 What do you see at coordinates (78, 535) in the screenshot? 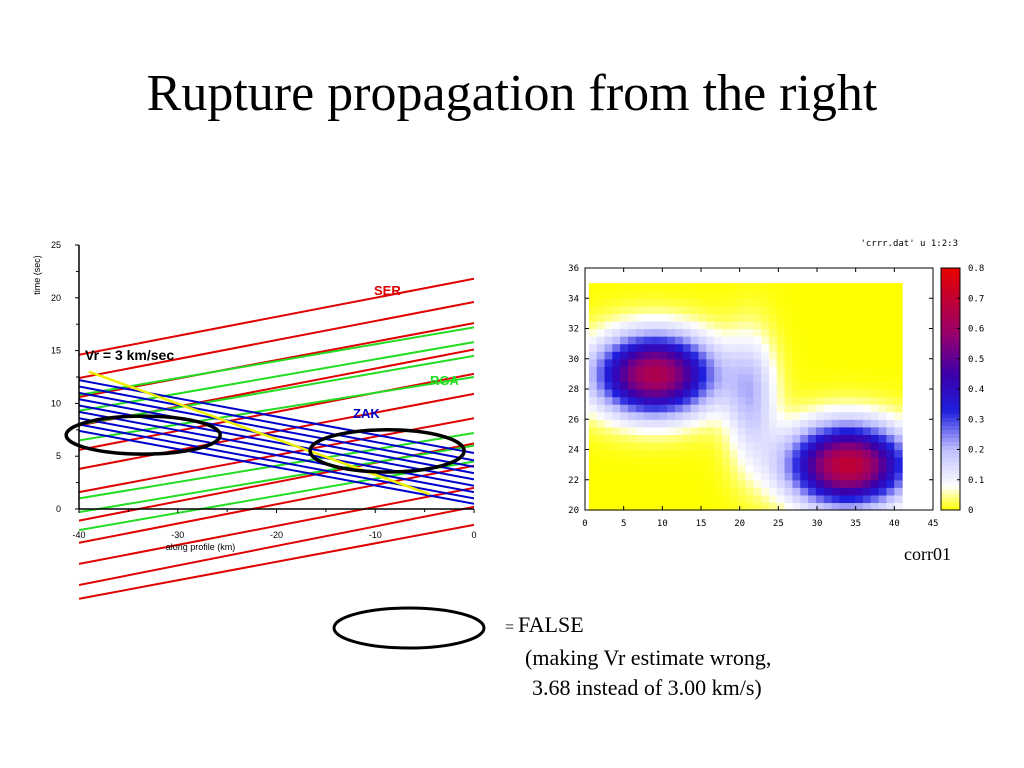
I see `x-tick-label: -40` at bounding box center [78, 535].